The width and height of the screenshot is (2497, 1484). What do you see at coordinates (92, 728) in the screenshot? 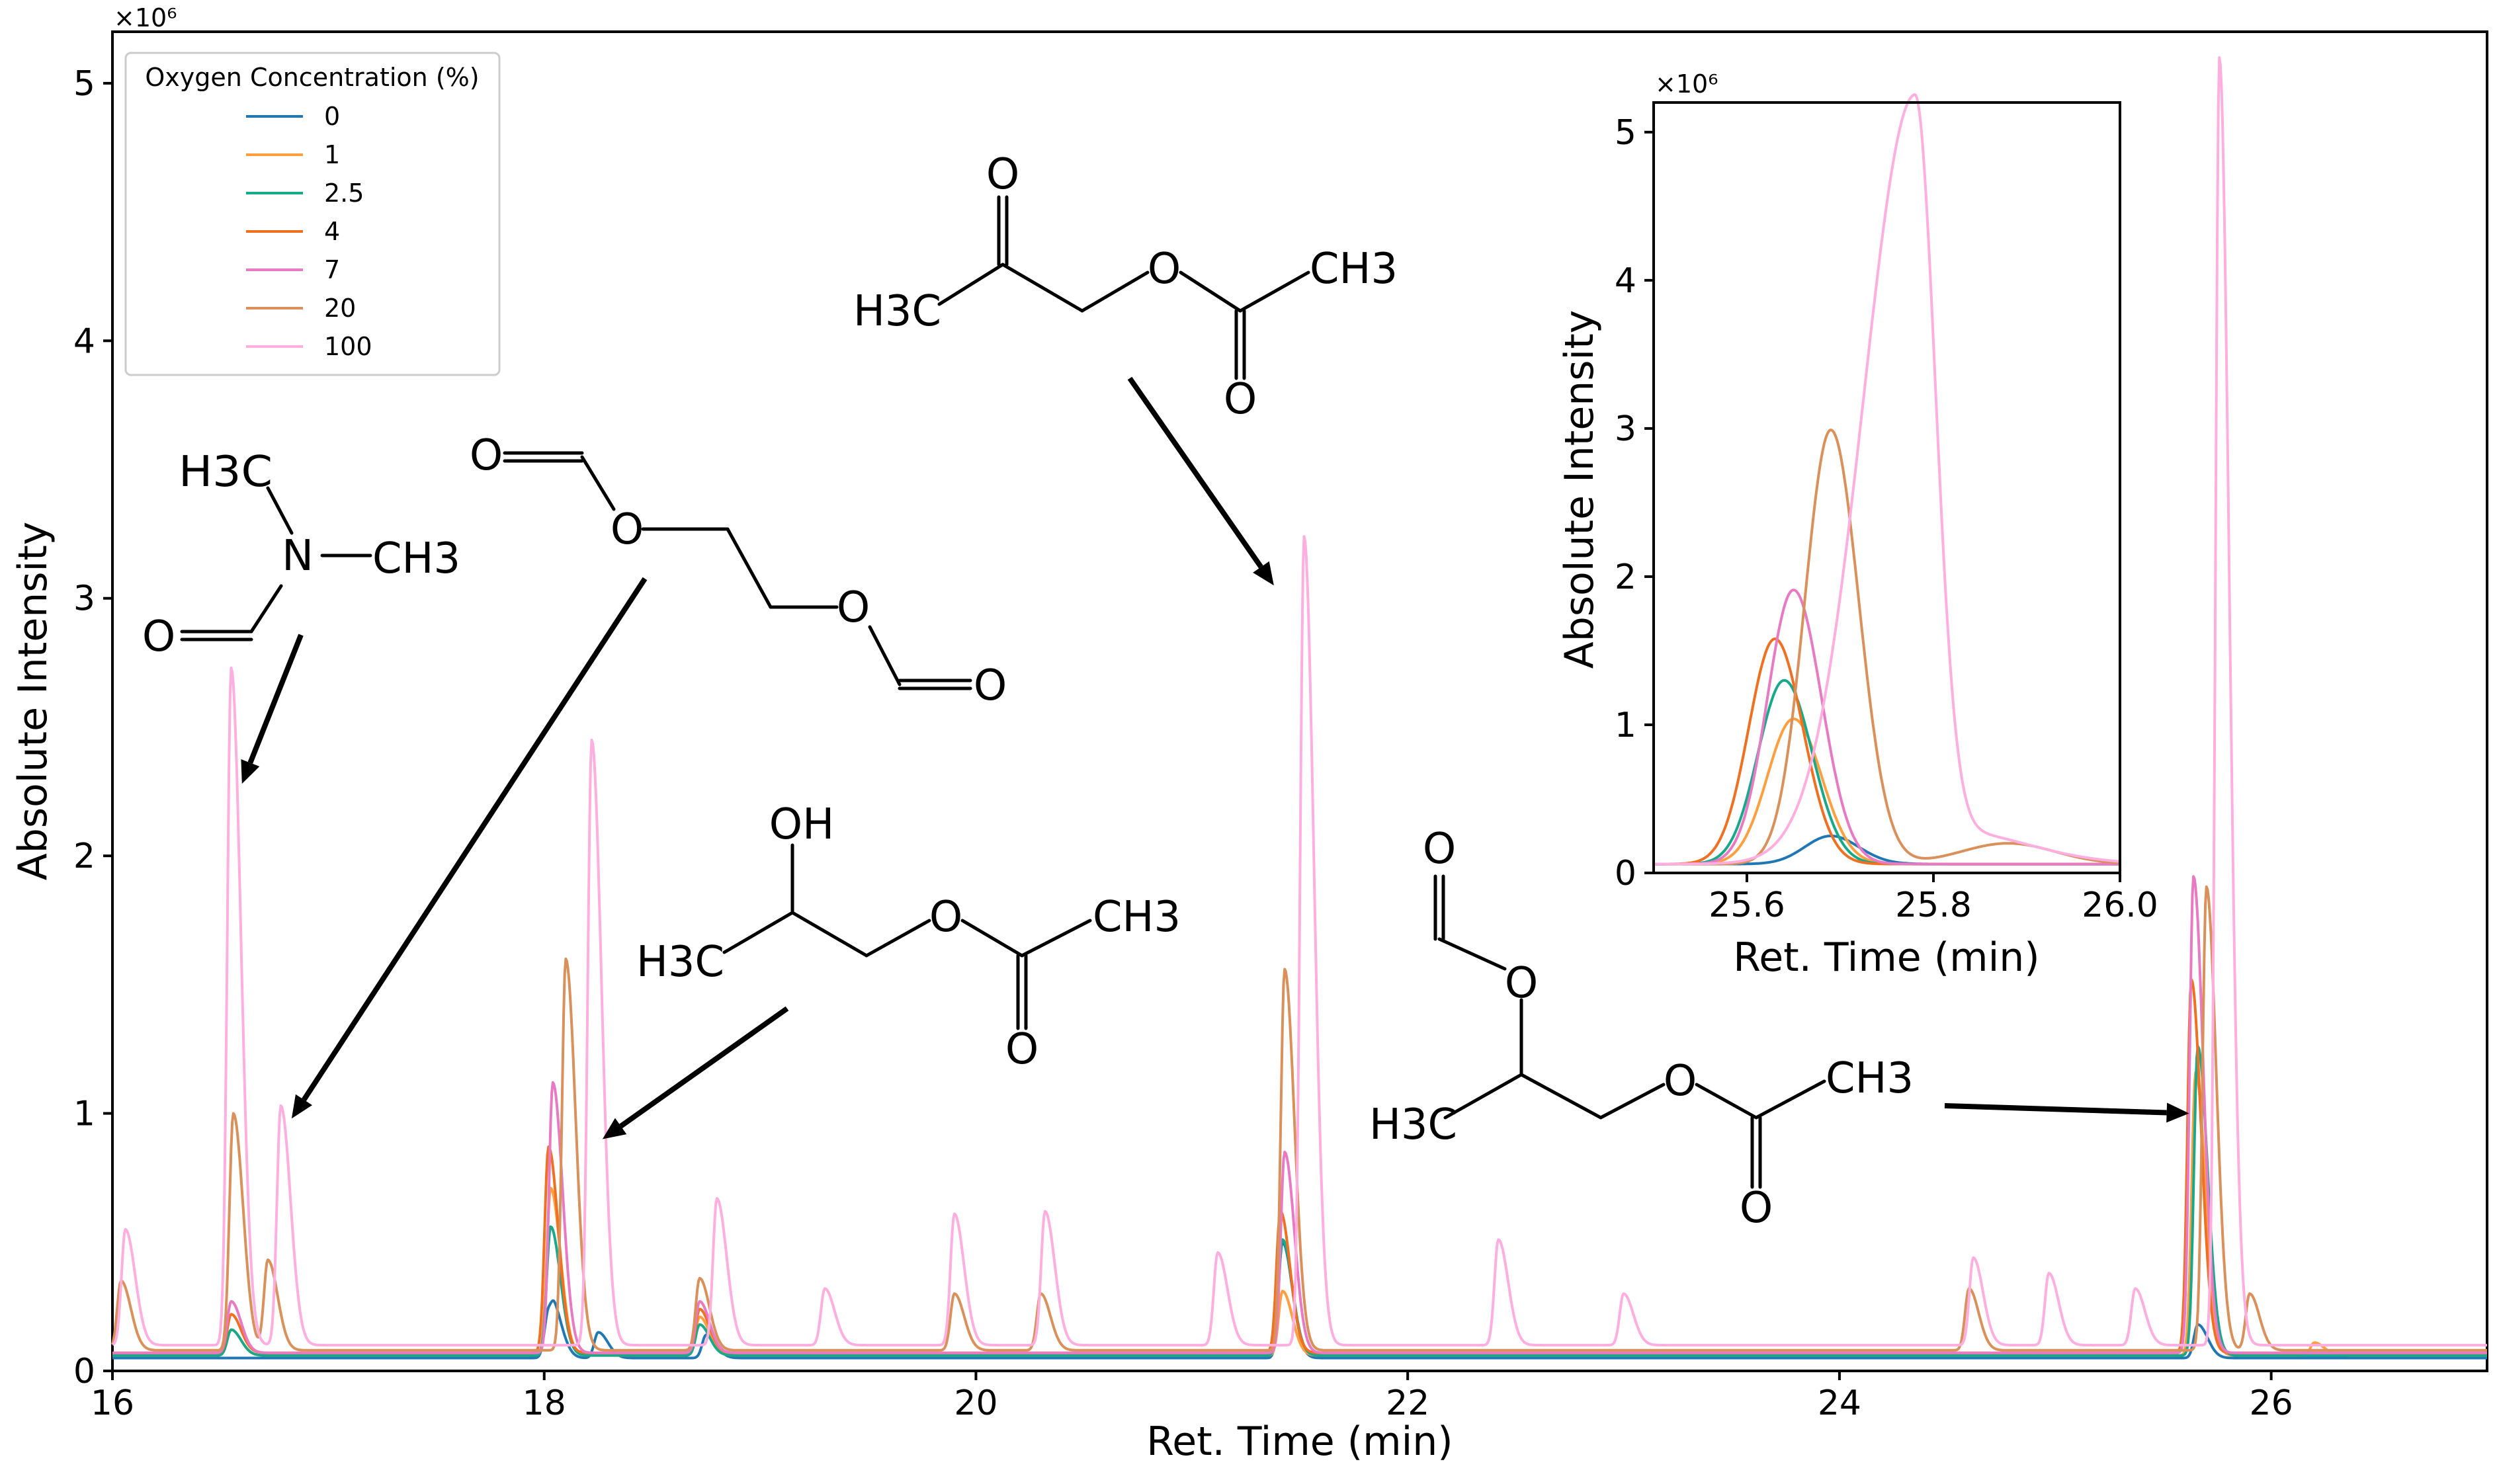
I see `main-y-ticks: 0 1 2 3 4 5` at bounding box center [92, 728].